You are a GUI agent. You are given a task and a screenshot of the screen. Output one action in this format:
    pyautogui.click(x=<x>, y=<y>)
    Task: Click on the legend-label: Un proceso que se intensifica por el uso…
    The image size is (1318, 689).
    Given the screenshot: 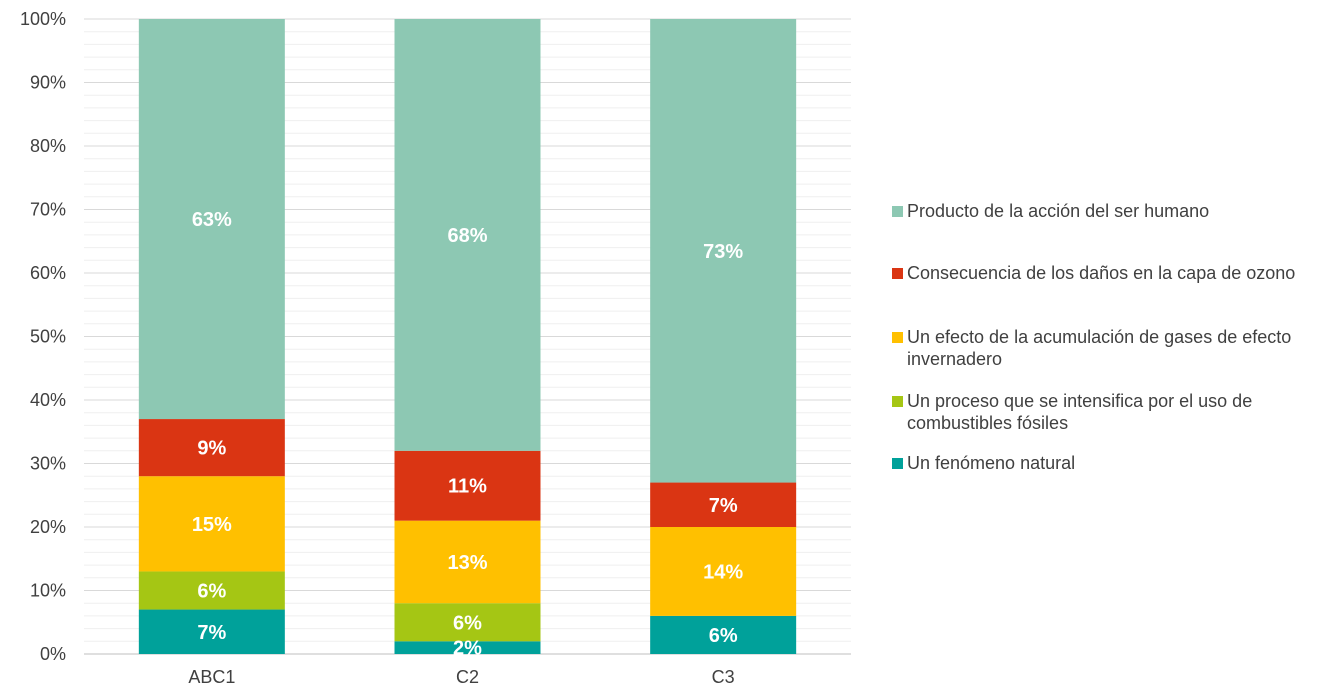 What is the action you would take?
    pyautogui.click(x=1080, y=412)
    